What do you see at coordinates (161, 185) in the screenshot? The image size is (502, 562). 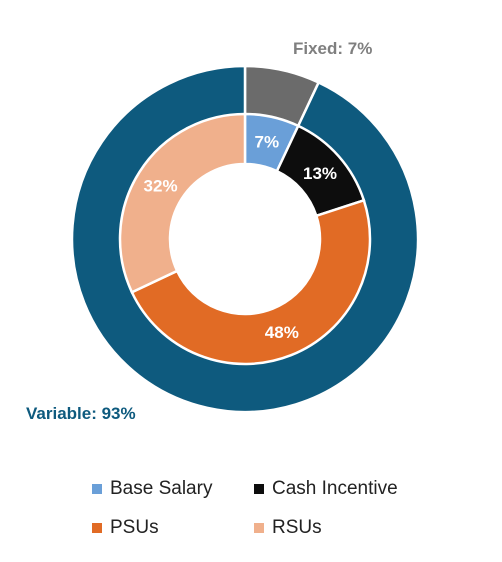 I see `data-label-rsus: 32%` at bounding box center [161, 185].